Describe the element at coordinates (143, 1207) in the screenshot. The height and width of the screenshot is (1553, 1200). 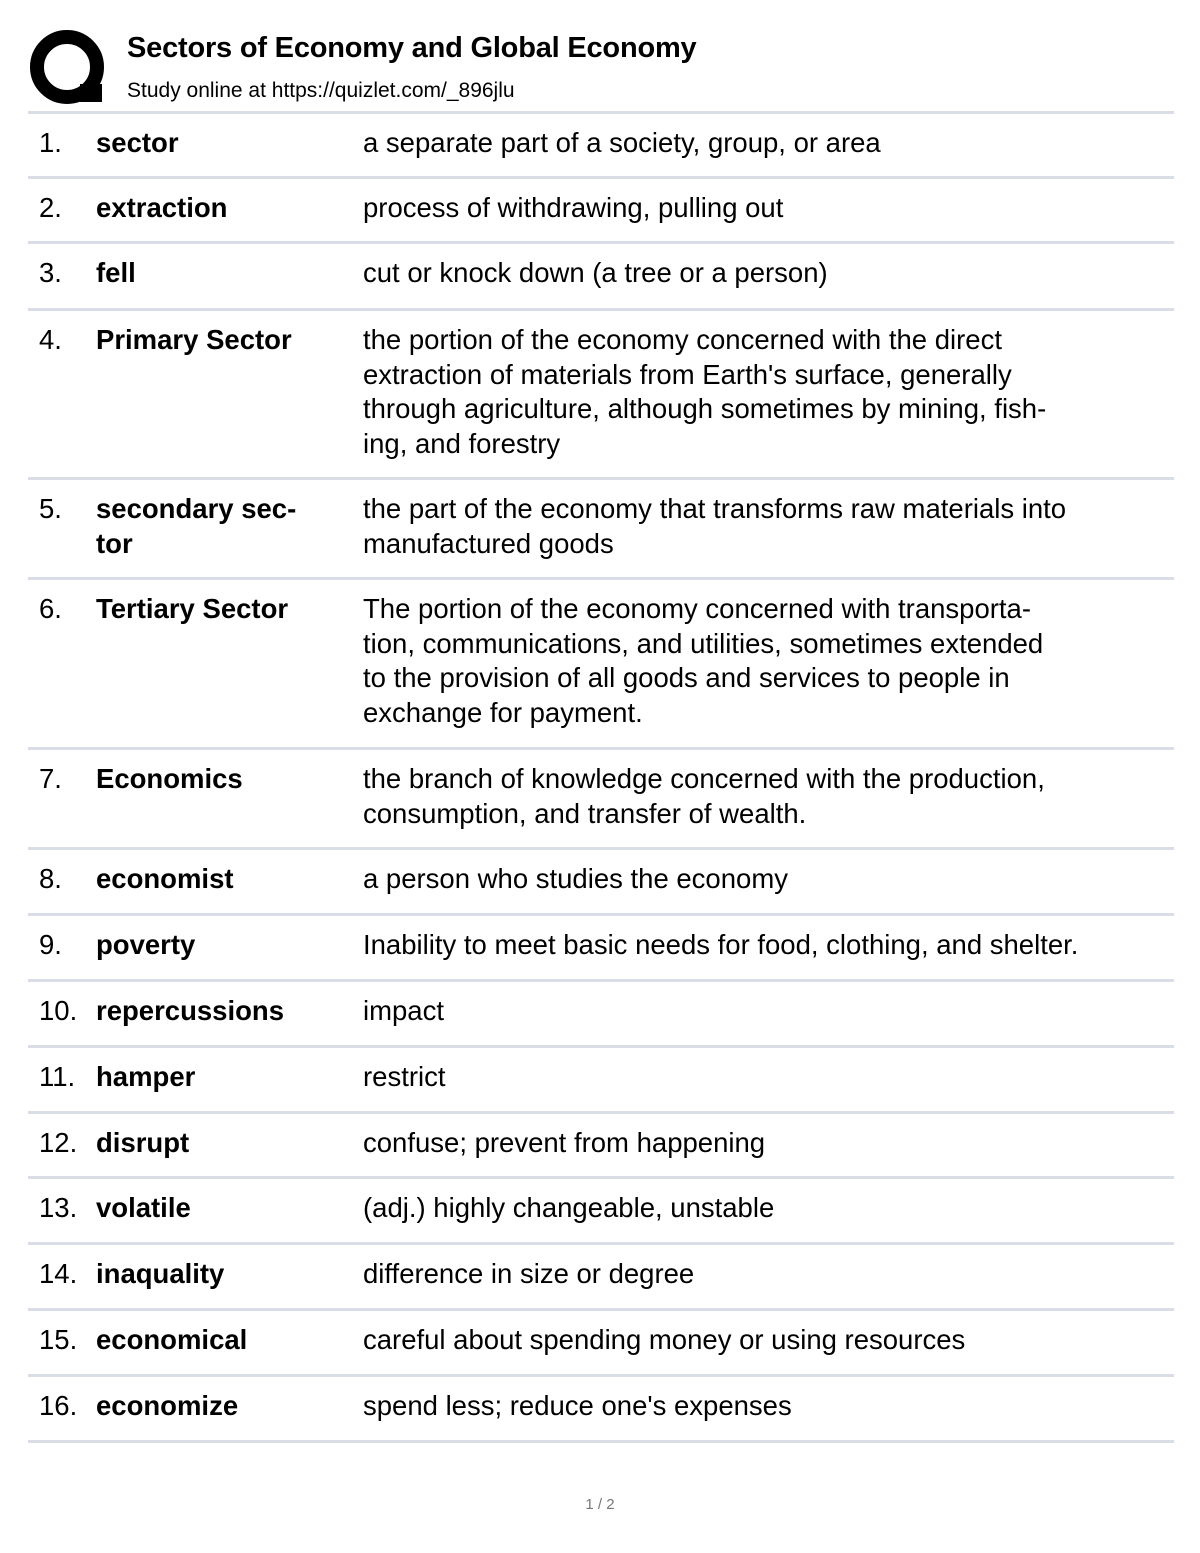
I see `term: volatile` at that location.